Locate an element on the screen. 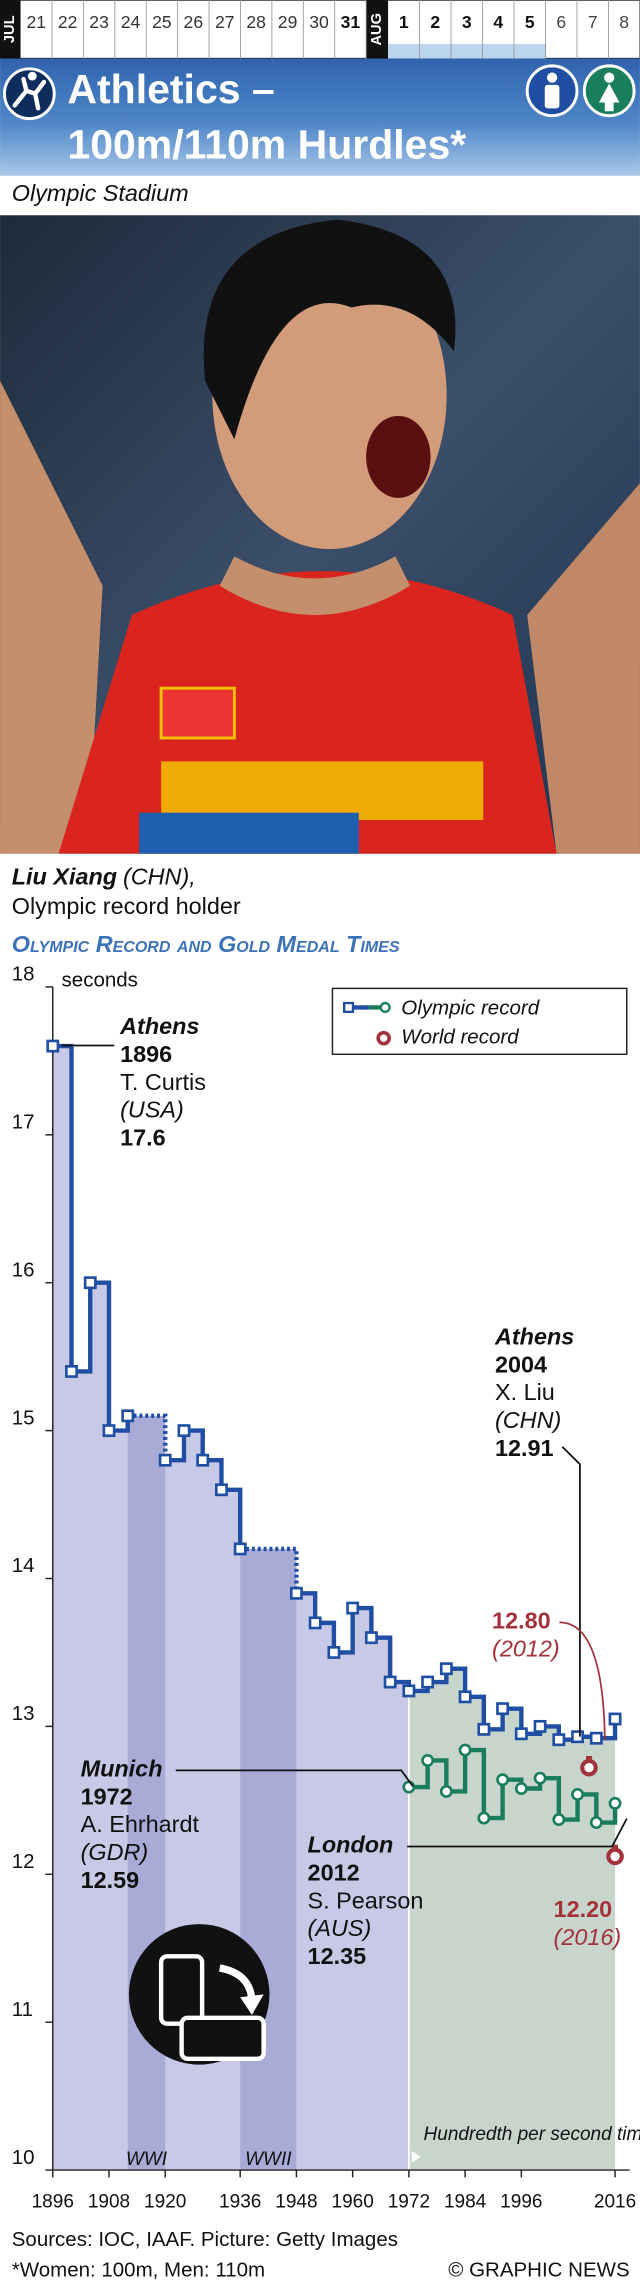 This screenshot has height=2296, width=640. caption-name: Liu Xiang is located at coordinates (64, 877).